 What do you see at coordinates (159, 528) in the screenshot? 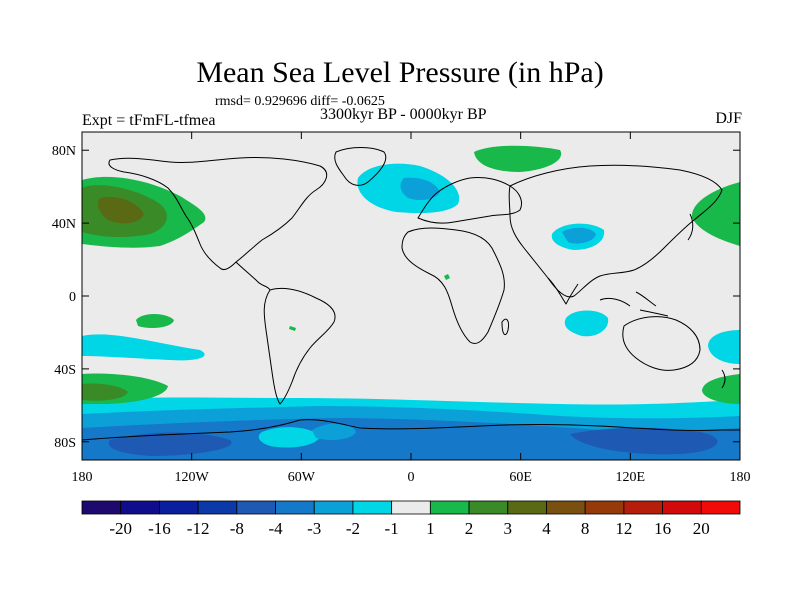
I see `colorbar-label: -16` at bounding box center [159, 528].